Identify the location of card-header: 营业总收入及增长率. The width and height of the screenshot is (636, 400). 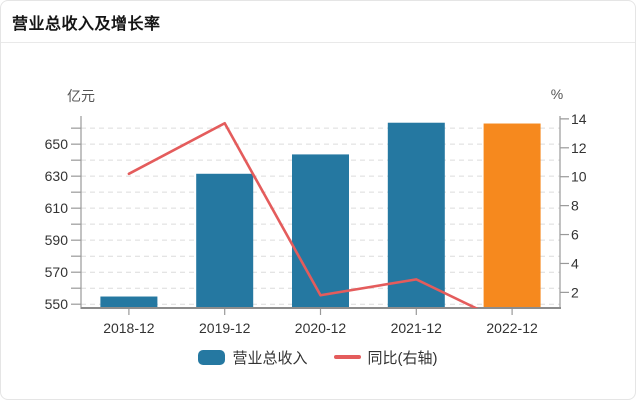
(318, 22).